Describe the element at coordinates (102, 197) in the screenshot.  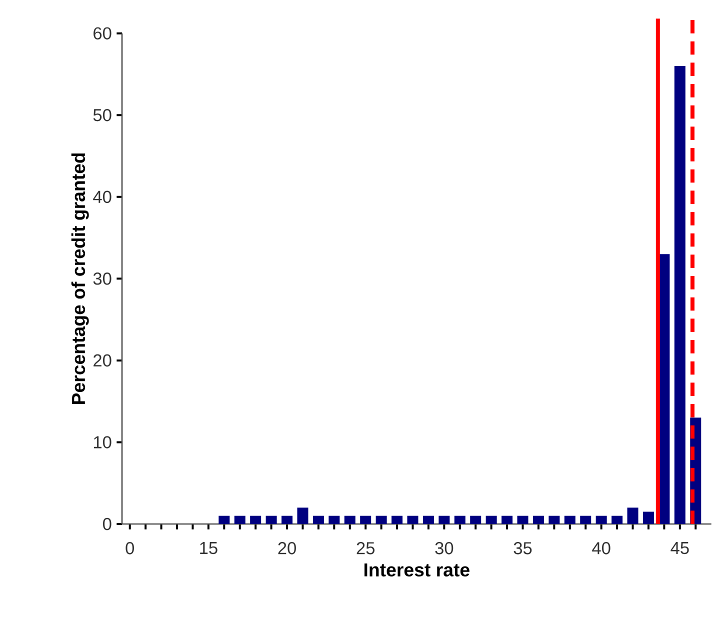
I see `y-tick-label: 40` at that location.